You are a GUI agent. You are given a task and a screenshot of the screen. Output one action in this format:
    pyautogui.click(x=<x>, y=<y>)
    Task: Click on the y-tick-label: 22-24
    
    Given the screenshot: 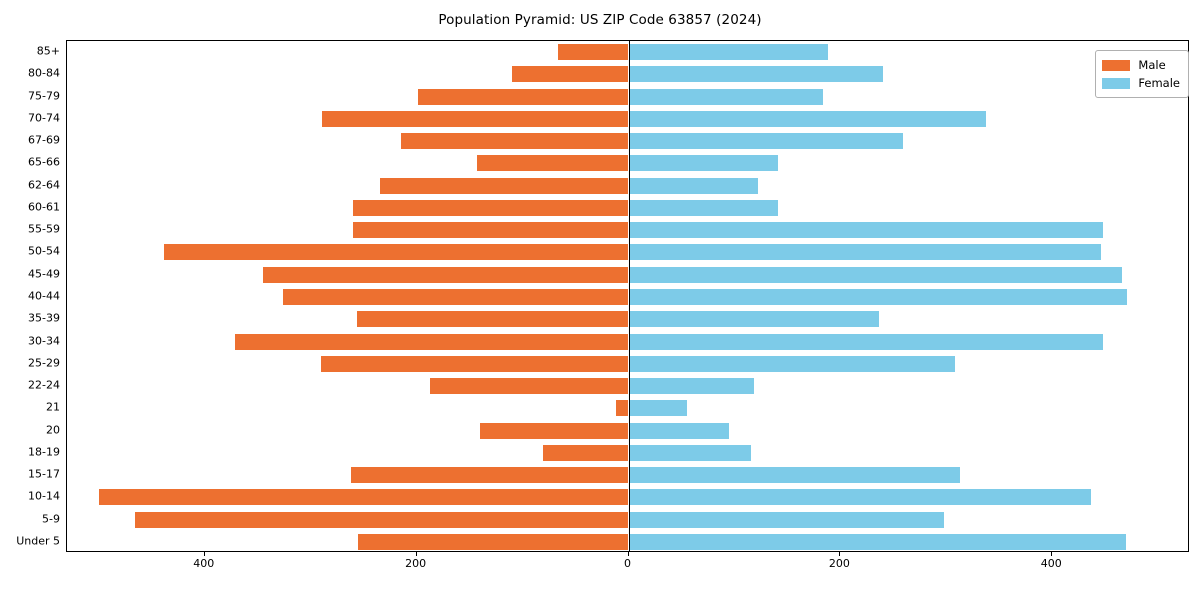 What is the action you would take?
    pyautogui.click(x=44, y=385)
    